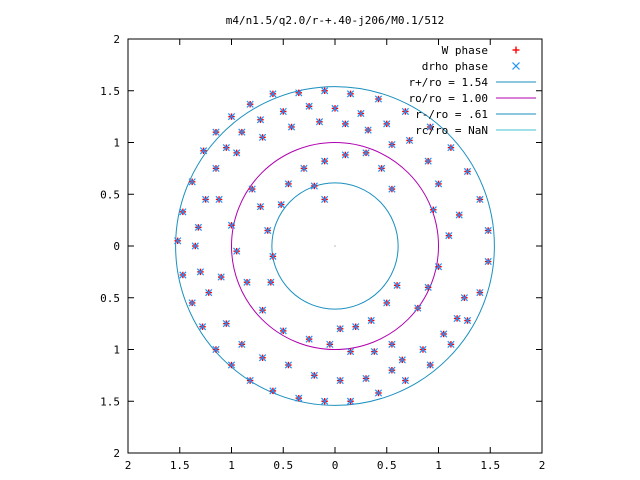 Image resolution: width=640 pixels, height=480 pixels. Describe the element at coordinates (116, 246) in the screenshot. I see `y-tick-label: 0` at that location.